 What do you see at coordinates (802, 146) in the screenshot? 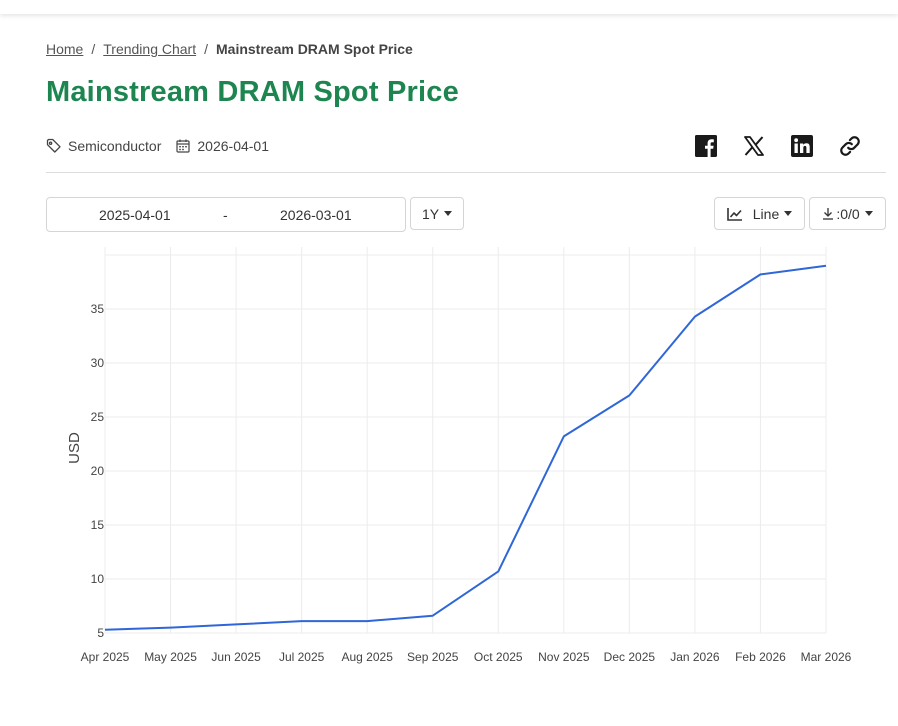
I see `linkedin-icon` at bounding box center [802, 146].